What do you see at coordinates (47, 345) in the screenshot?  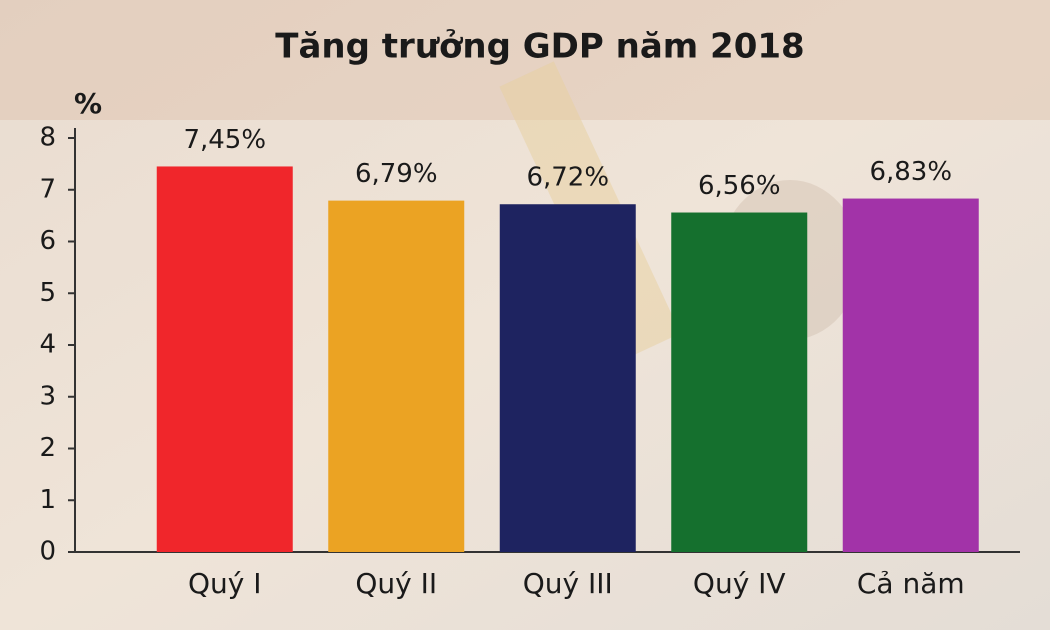 I see `y-tick-label: 4` at bounding box center [47, 345].